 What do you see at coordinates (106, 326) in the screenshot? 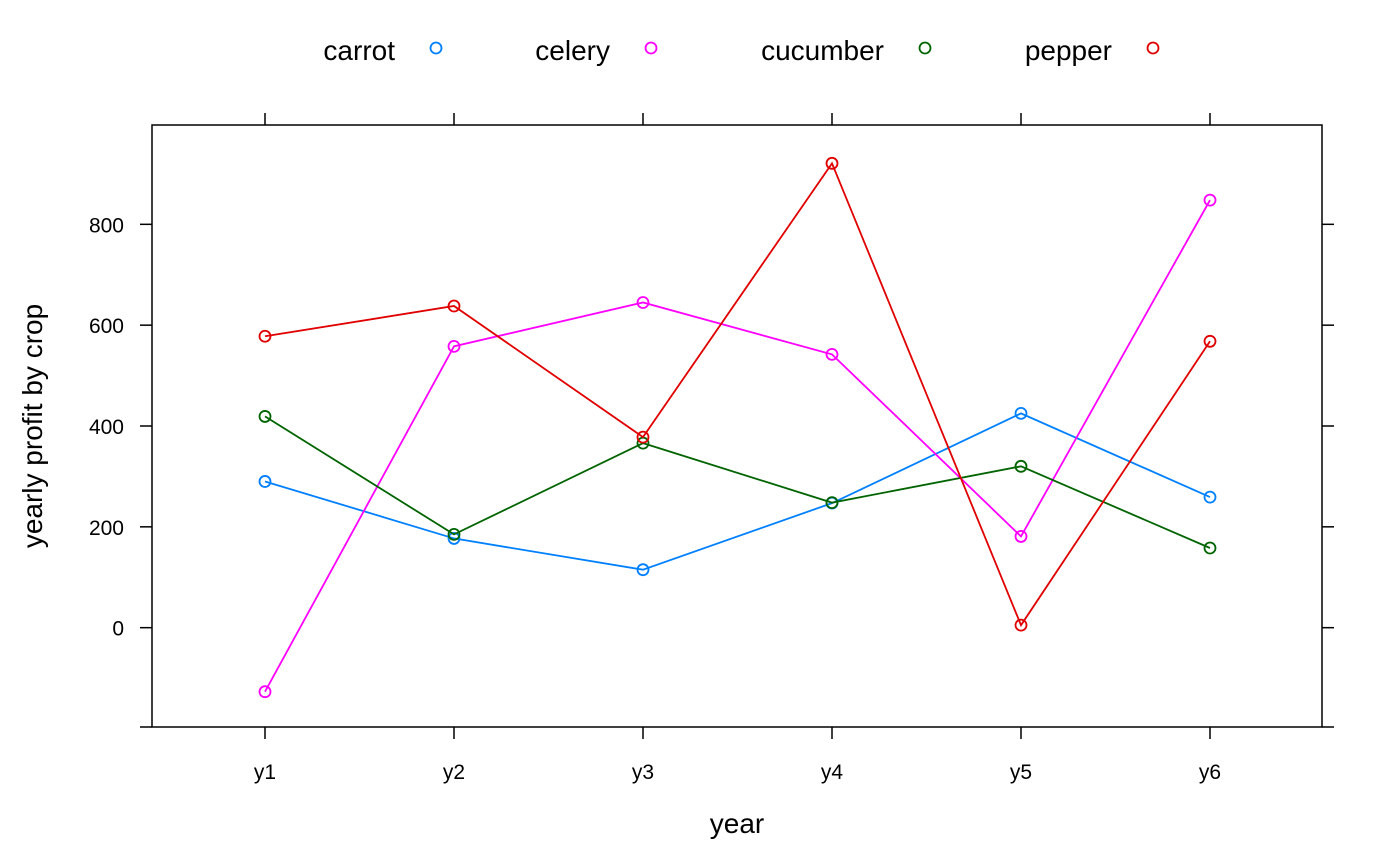
I see `y-tick-label: 600` at bounding box center [106, 326].